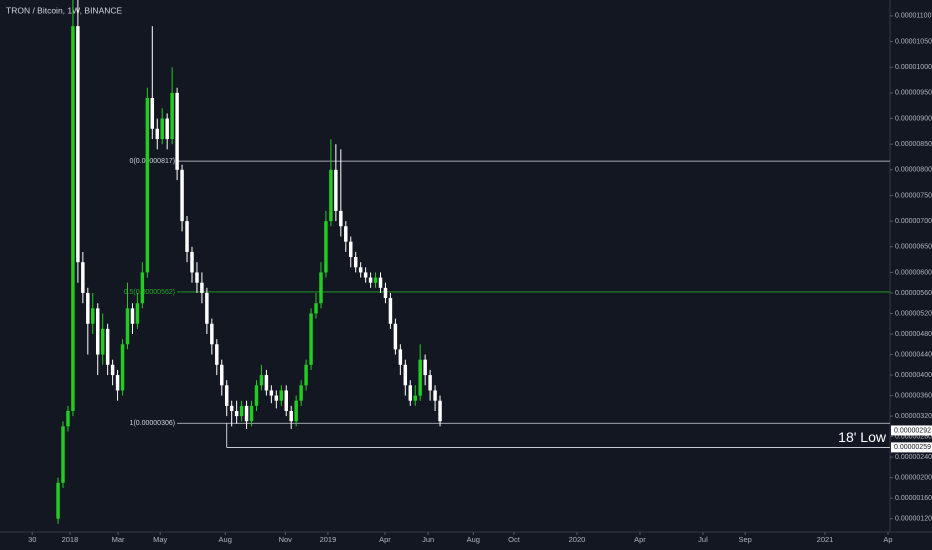  I want to click on y-tick-label: 0.00000280, so click(913, 436).